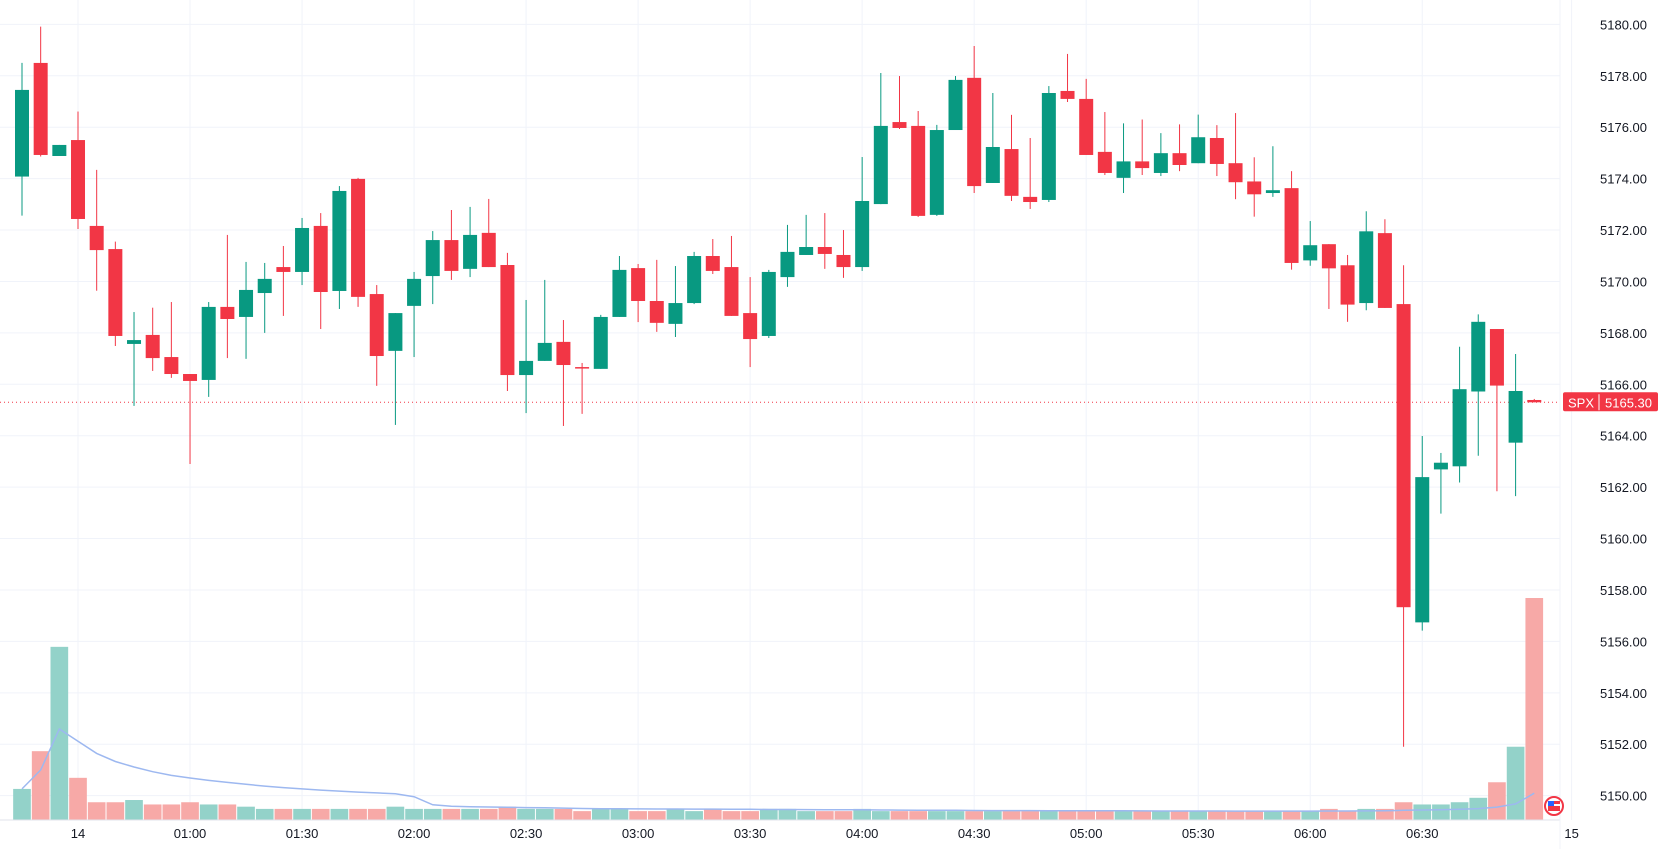 This screenshot has width=1664, height=849. I want to click on time-tick-label: 02:30, so click(526, 833).